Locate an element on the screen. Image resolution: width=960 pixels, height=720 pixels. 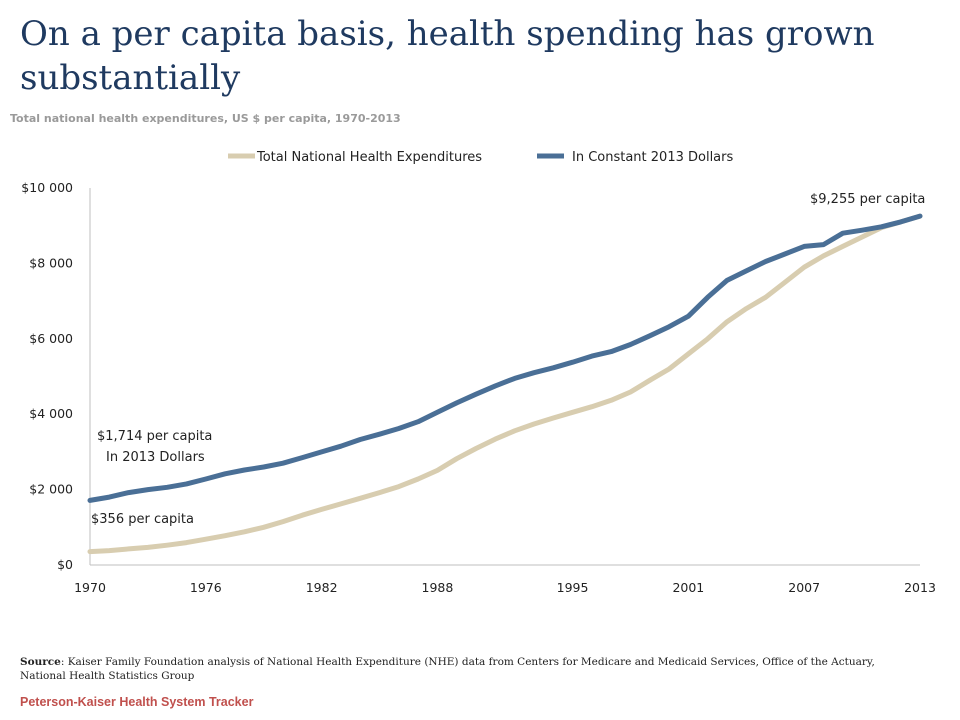
x-tick-label: 2007 is located at coordinates (804, 587).